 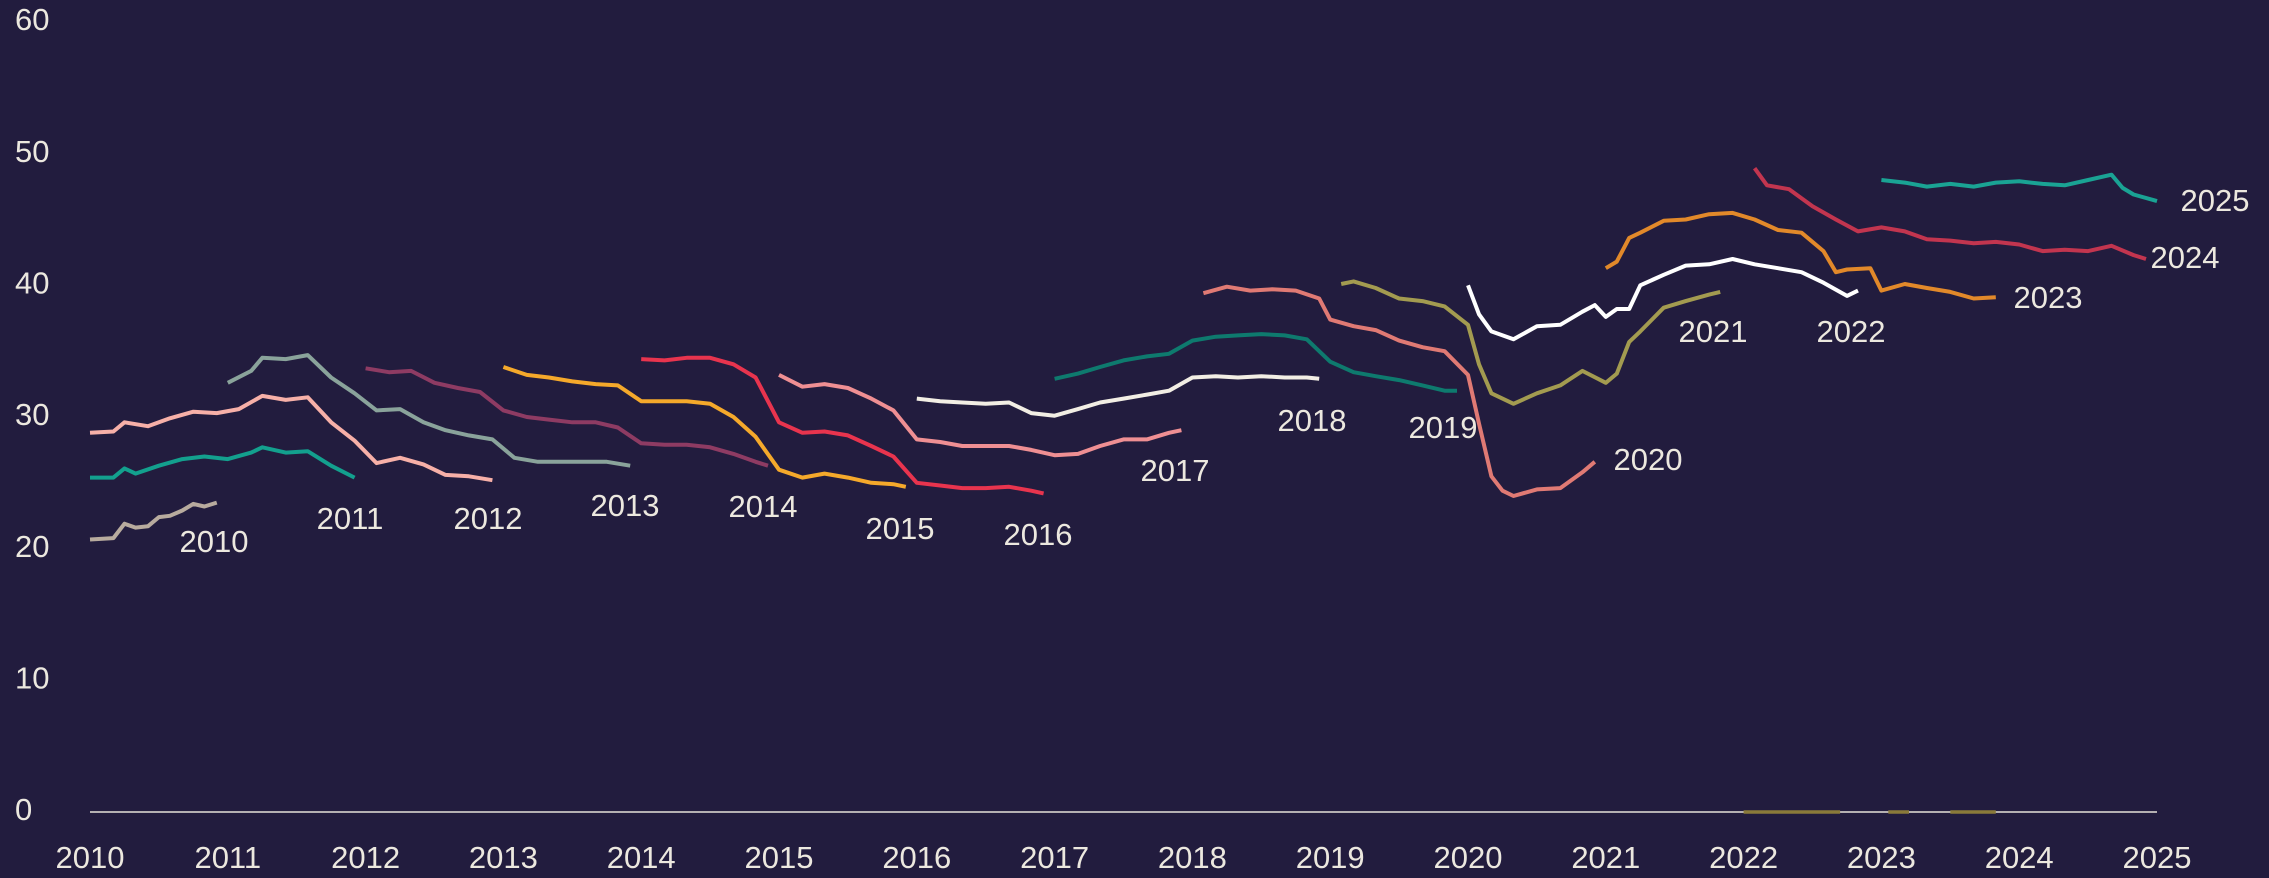 I want to click on x-tick-label: 2016, so click(x=916, y=857).